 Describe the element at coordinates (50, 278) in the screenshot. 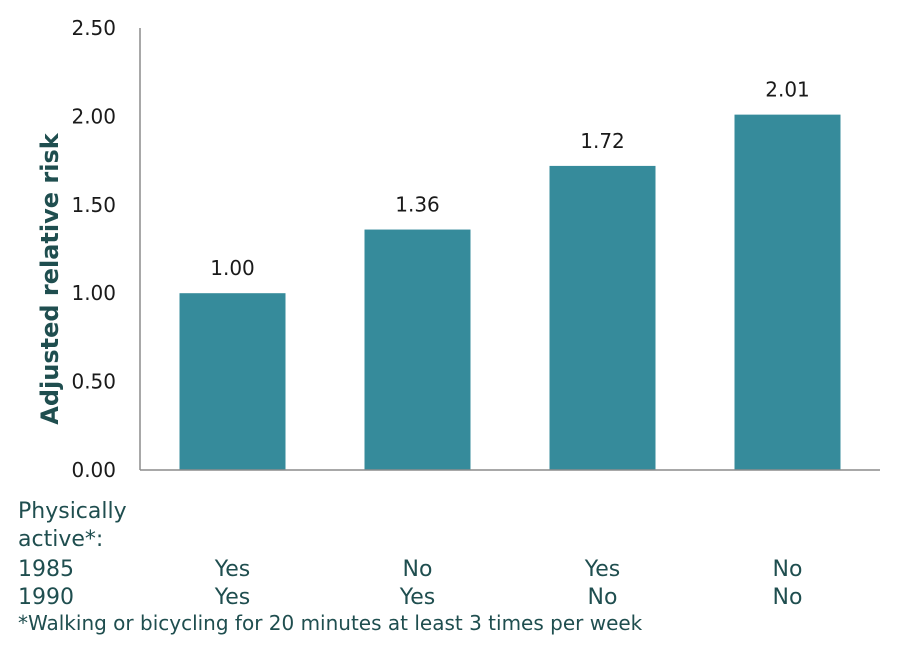

I see `y-axis-label: Adjusted relative risk` at that location.